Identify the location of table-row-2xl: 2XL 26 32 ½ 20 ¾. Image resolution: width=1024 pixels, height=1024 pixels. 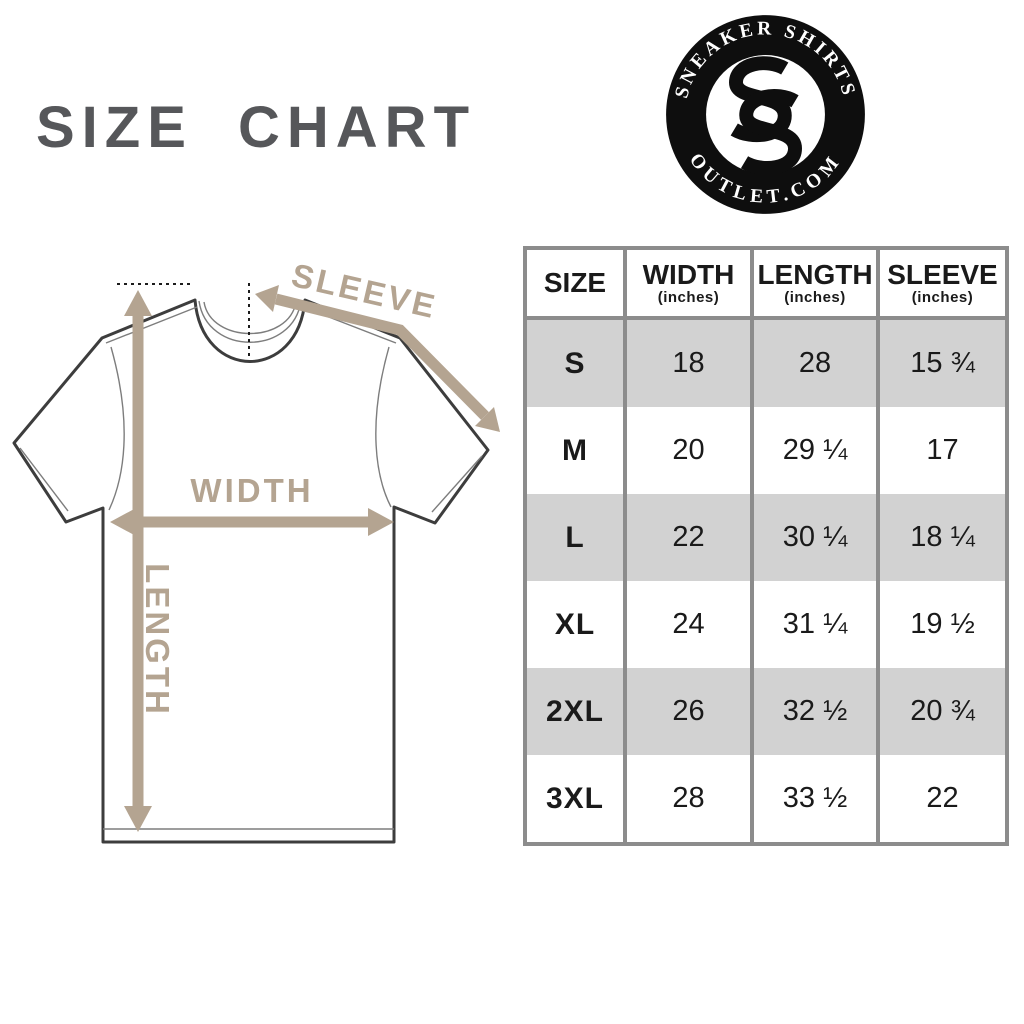
(766, 711).